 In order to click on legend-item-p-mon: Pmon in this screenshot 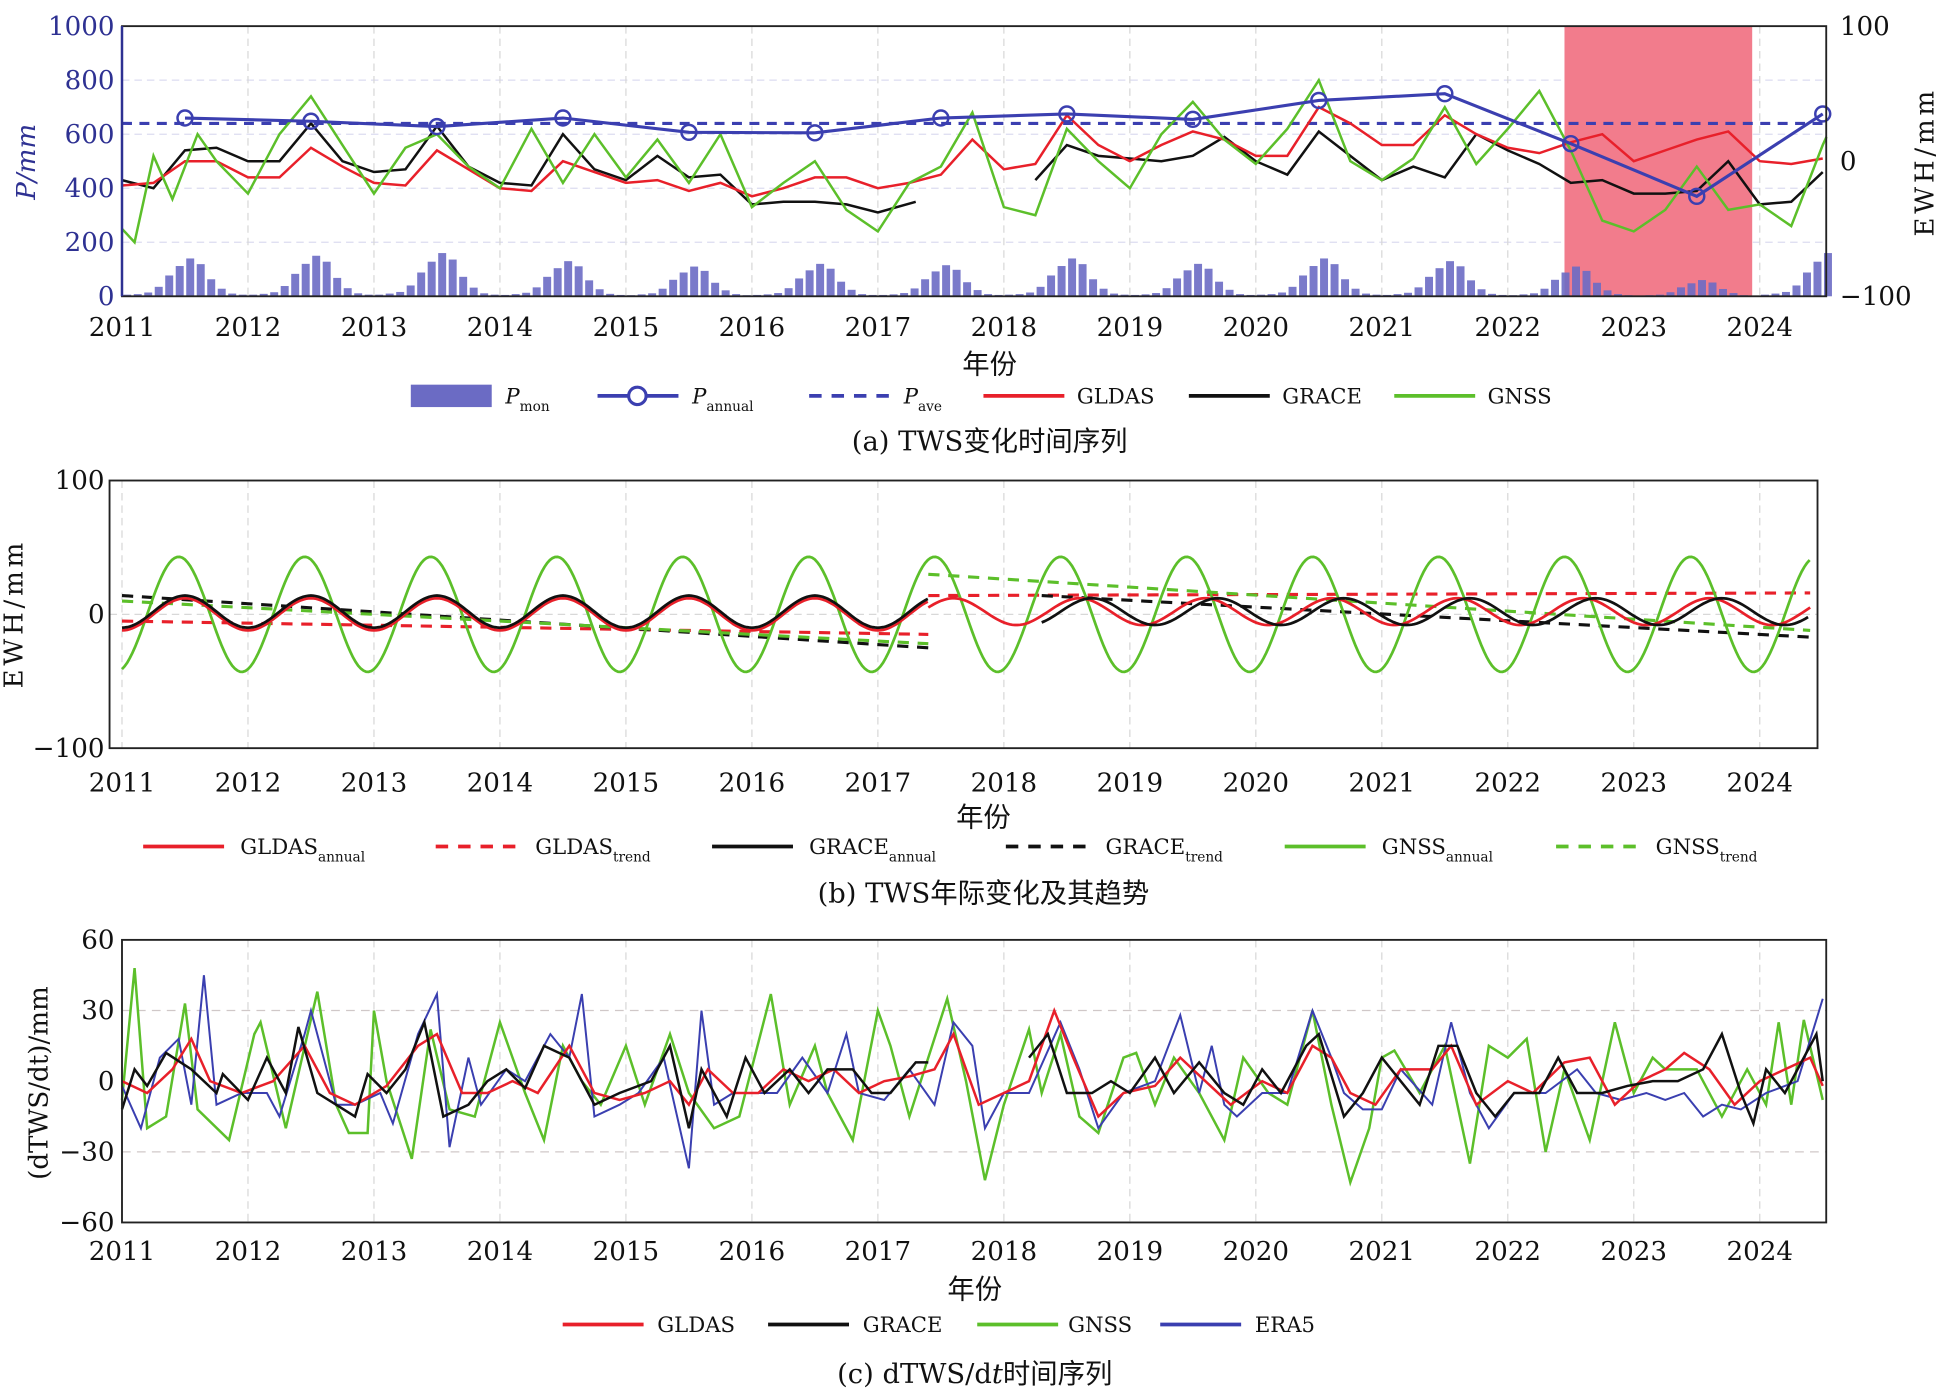, I will do `click(480, 399)`.